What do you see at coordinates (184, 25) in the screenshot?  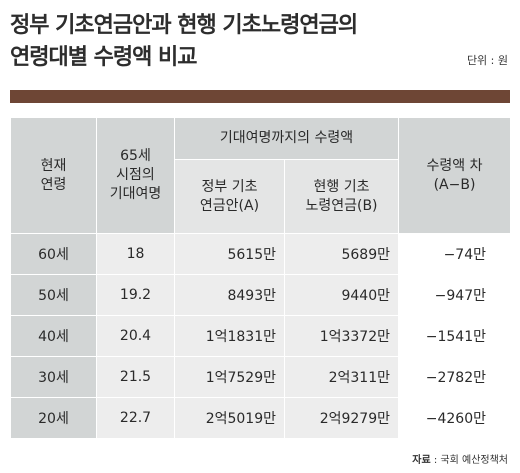 I see `title-line-1: 정부 기초연금안과 현행 기초노령연금의` at bounding box center [184, 25].